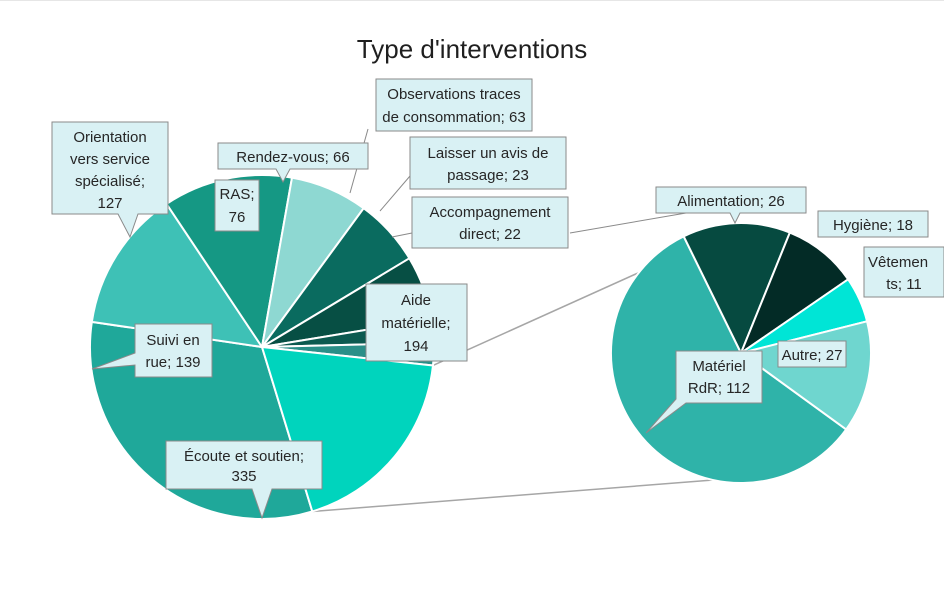 Image resolution: width=944 pixels, height=615 pixels. What do you see at coordinates (172, 362) in the screenshot?
I see `label-suivi-line2: rue; 139` at bounding box center [172, 362].